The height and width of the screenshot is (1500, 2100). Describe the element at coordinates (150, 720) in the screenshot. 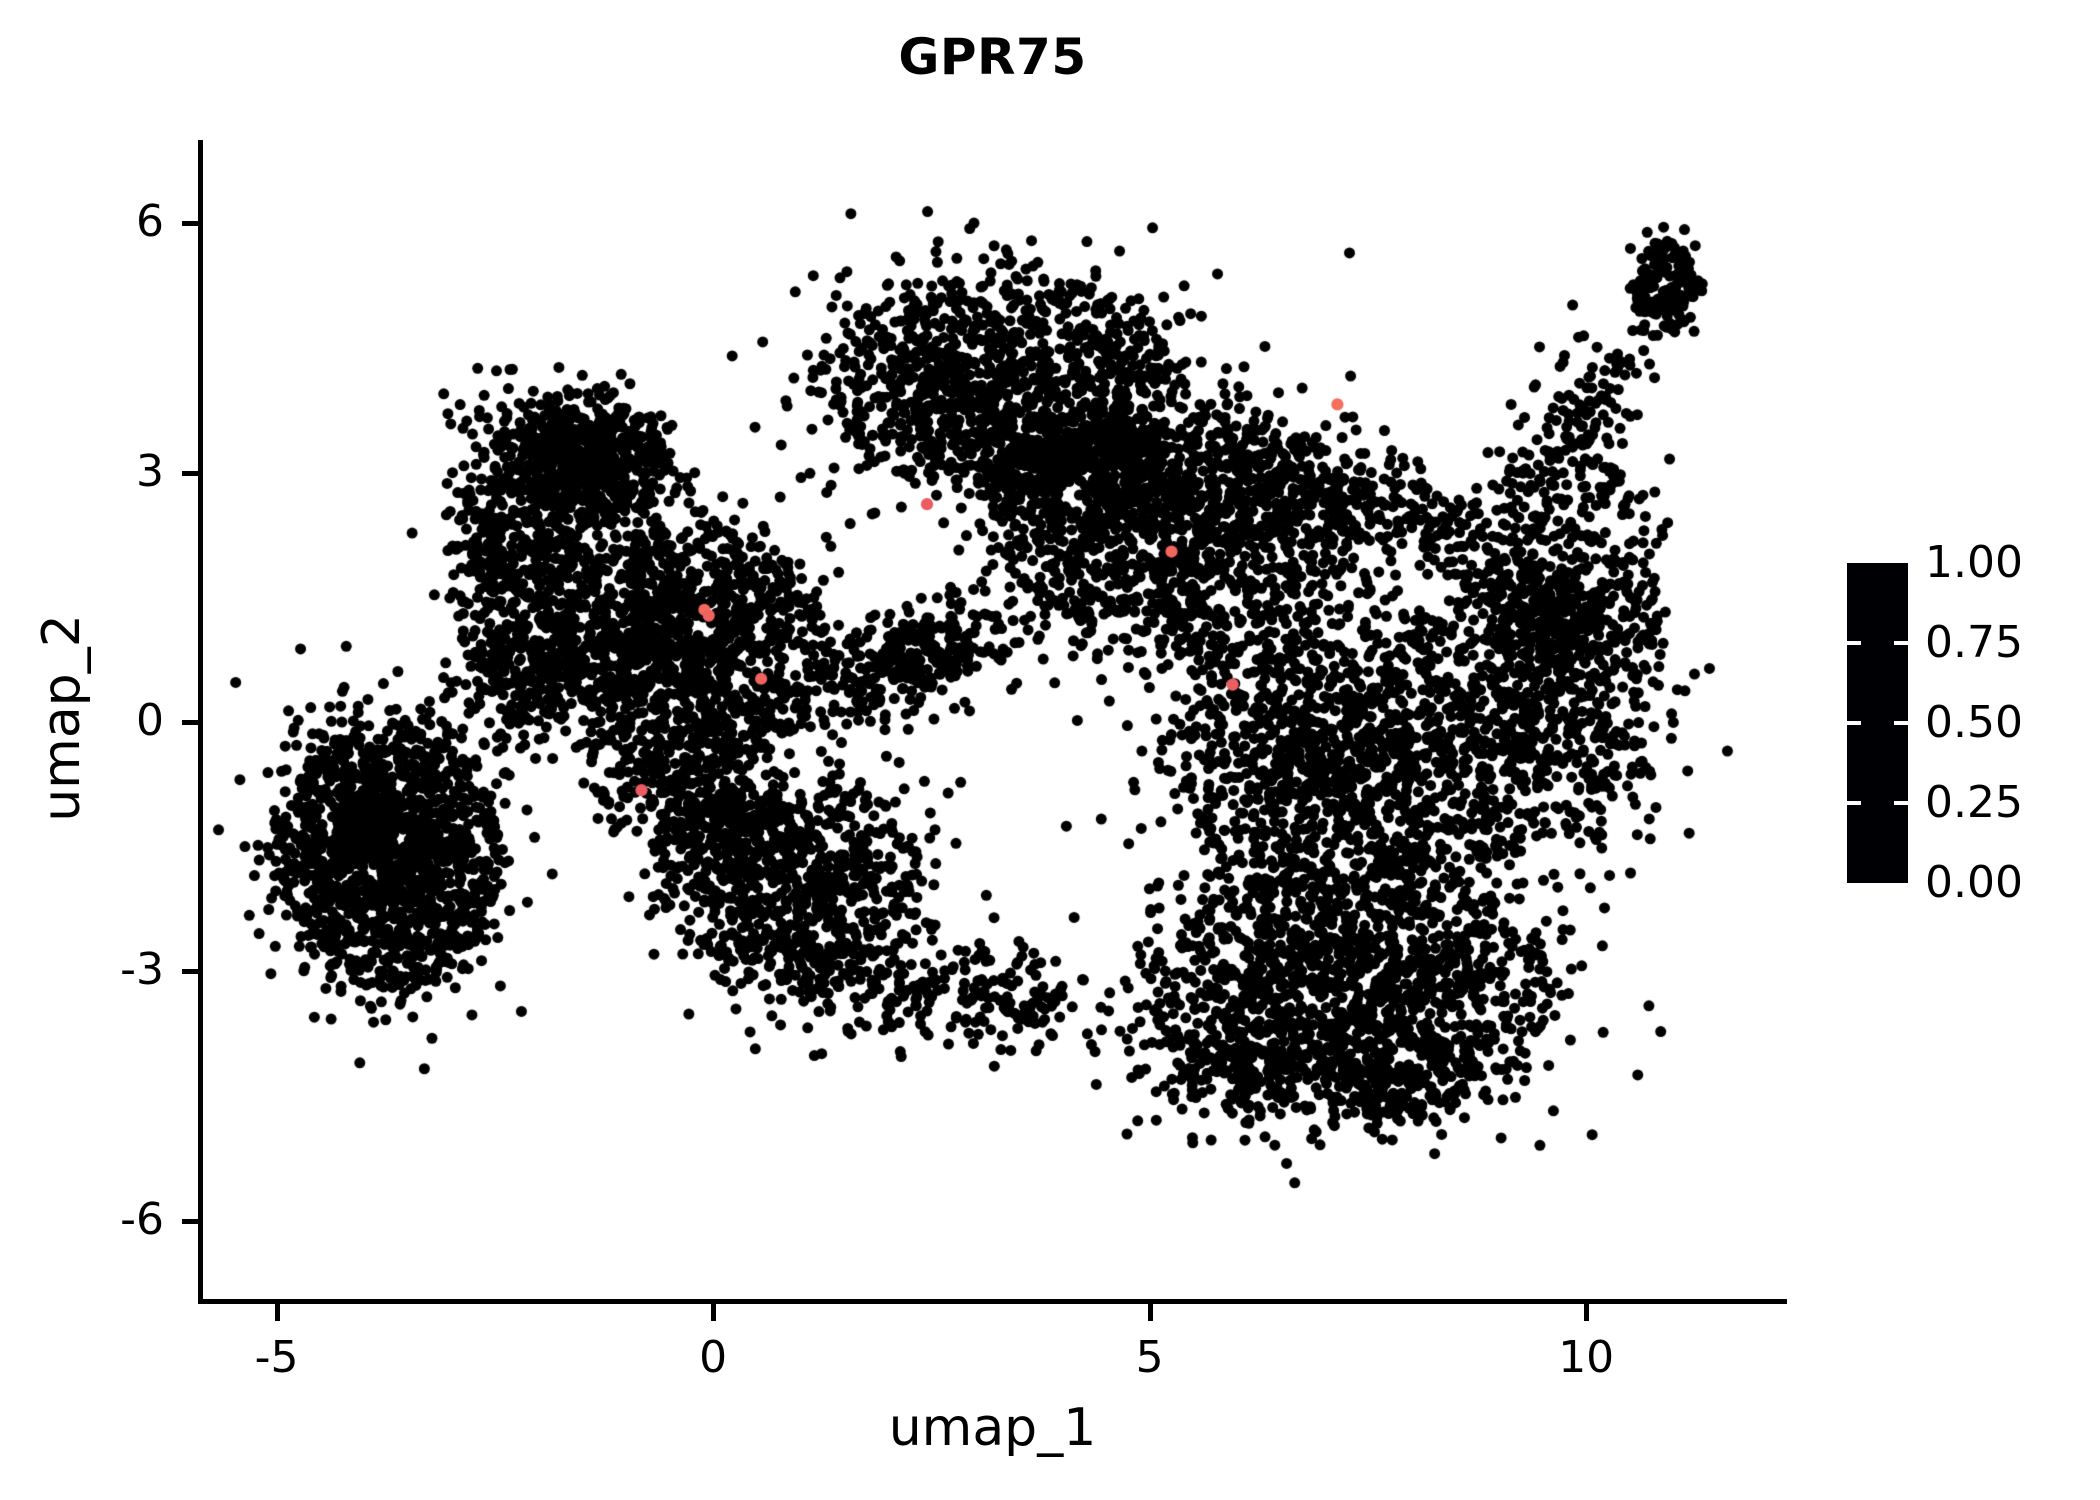

I see `y-tick-label: 0` at that location.